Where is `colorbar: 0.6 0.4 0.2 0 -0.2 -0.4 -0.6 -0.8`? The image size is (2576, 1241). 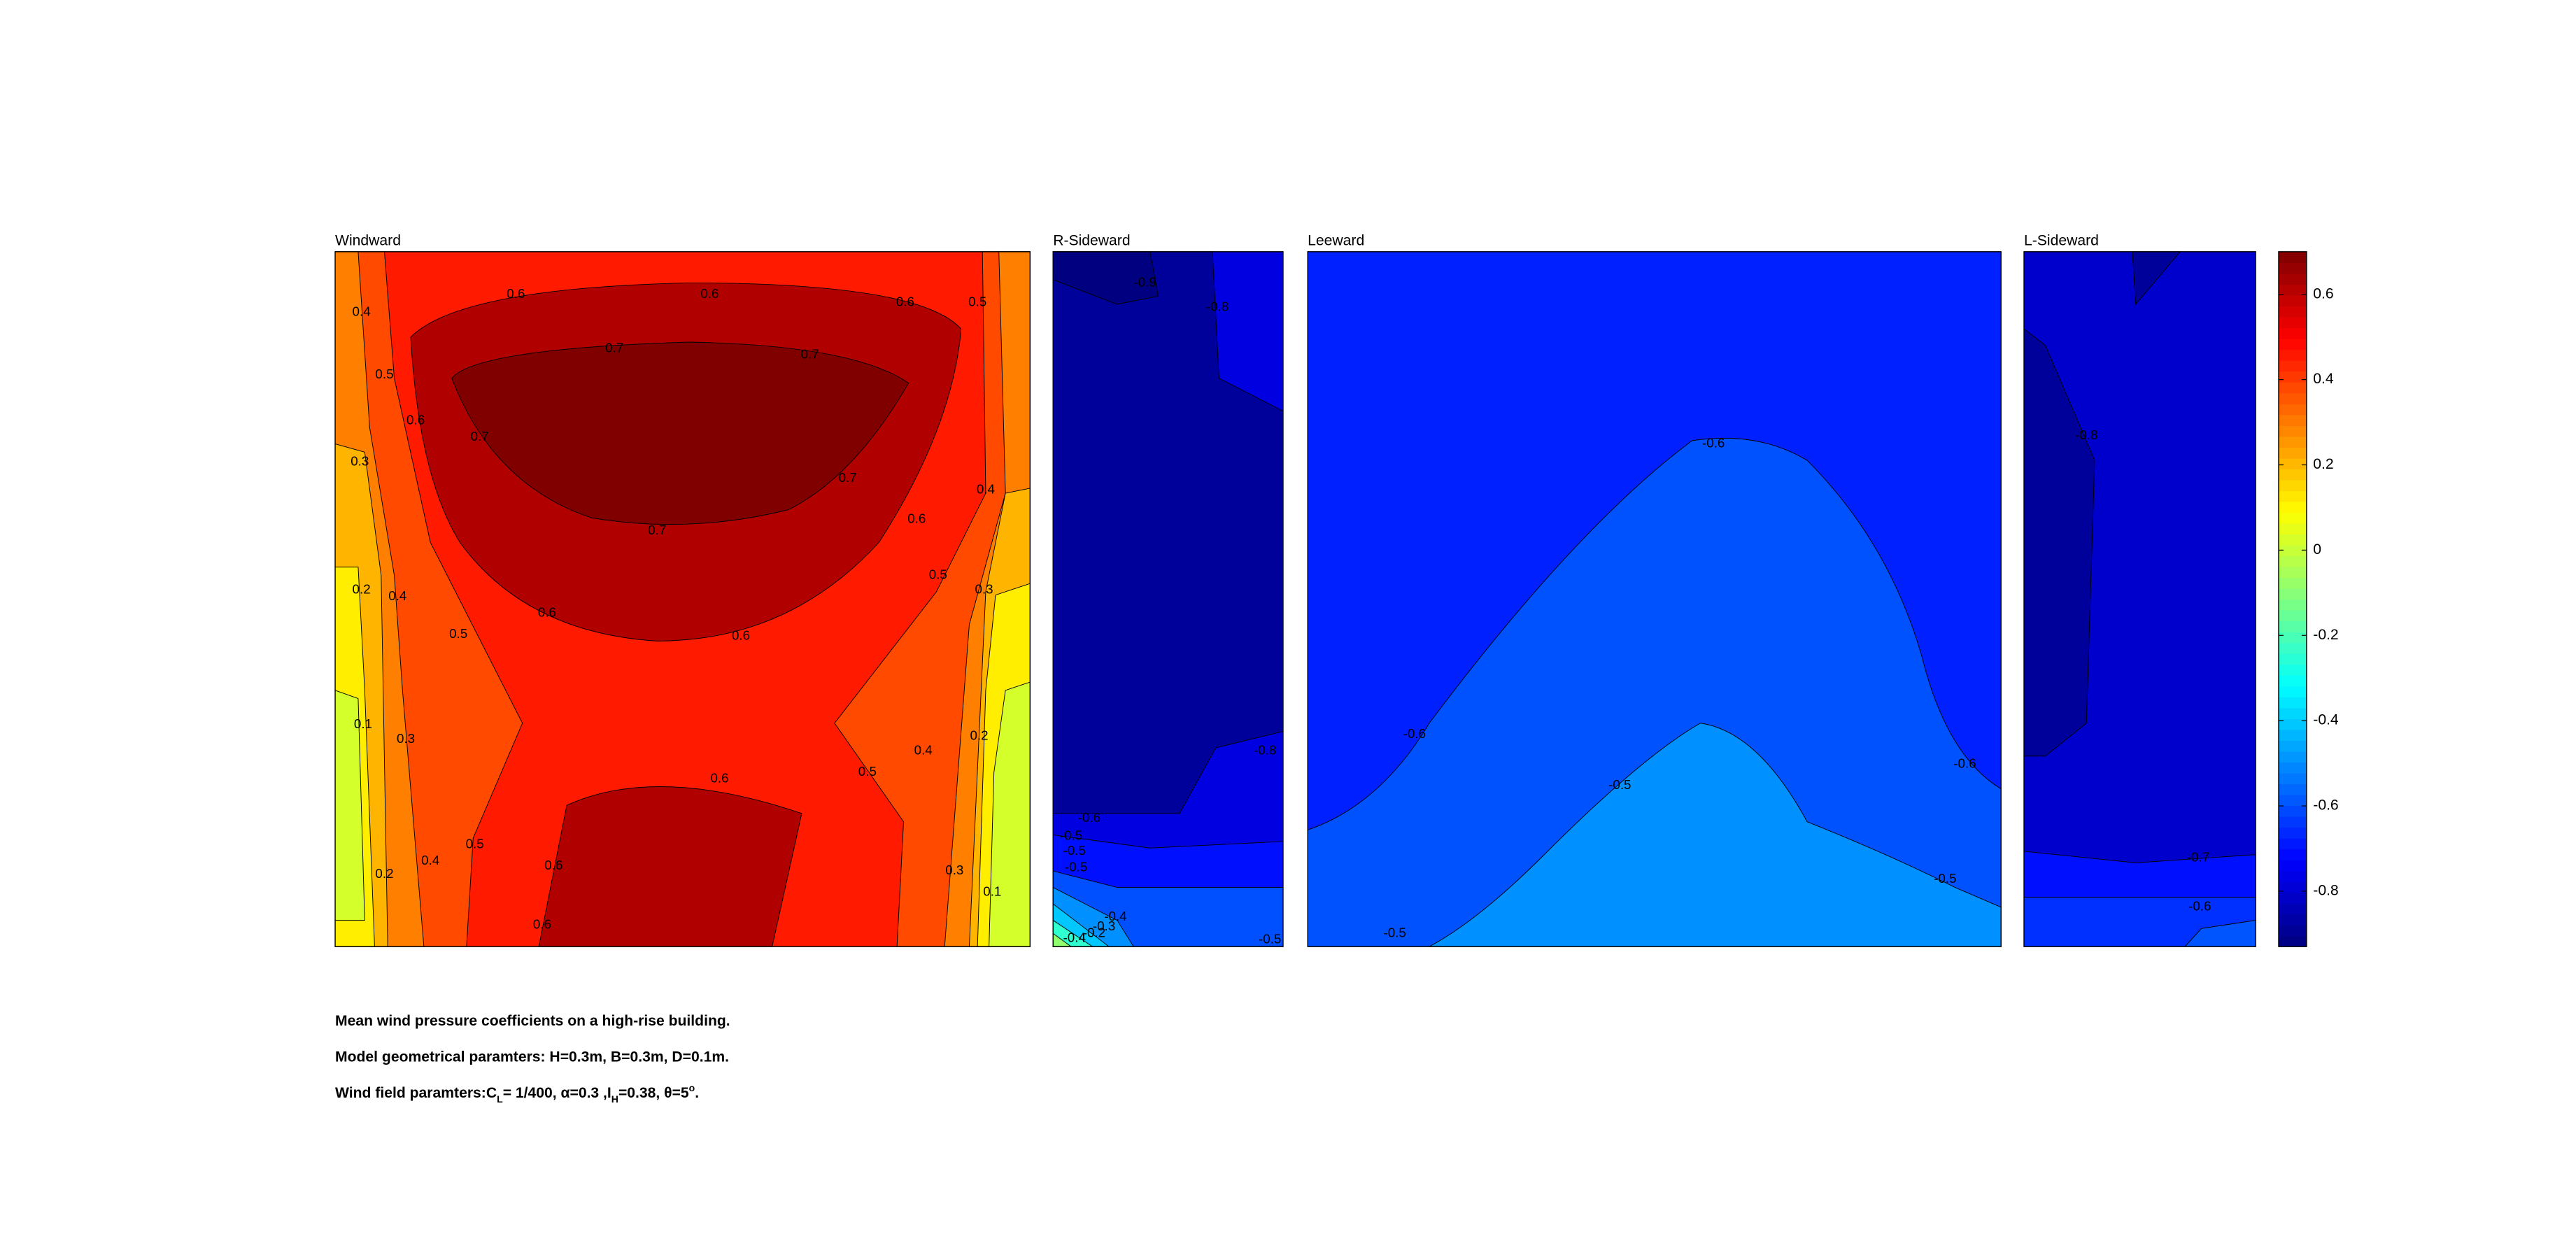
colorbar: 0.6 0.4 0.2 0 -0.2 -0.4 -0.6 -0.8 is located at coordinates (2308, 599).